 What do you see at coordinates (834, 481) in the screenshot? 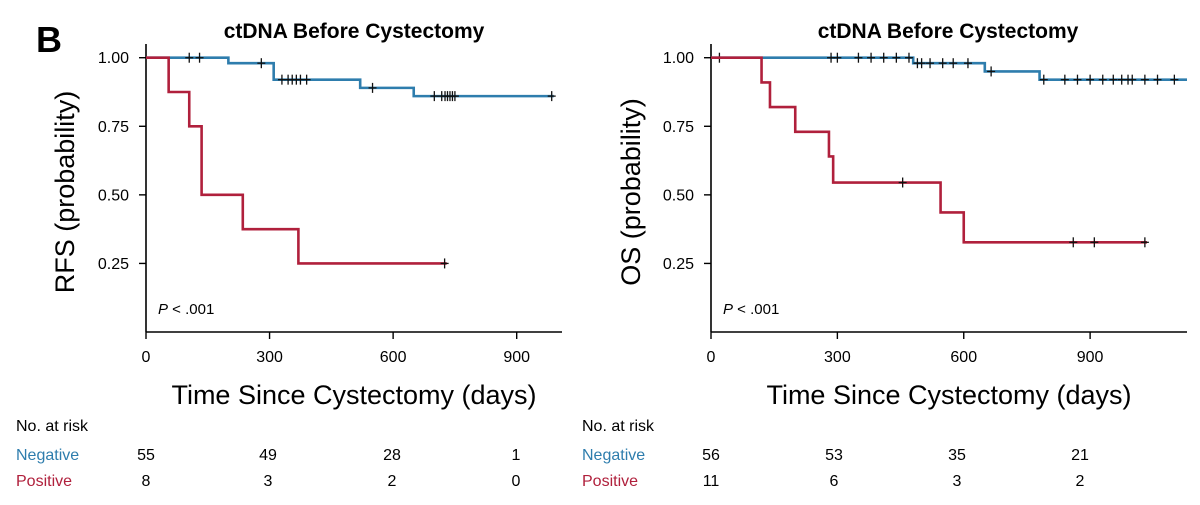
I see `risk-count: 6` at bounding box center [834, 481].